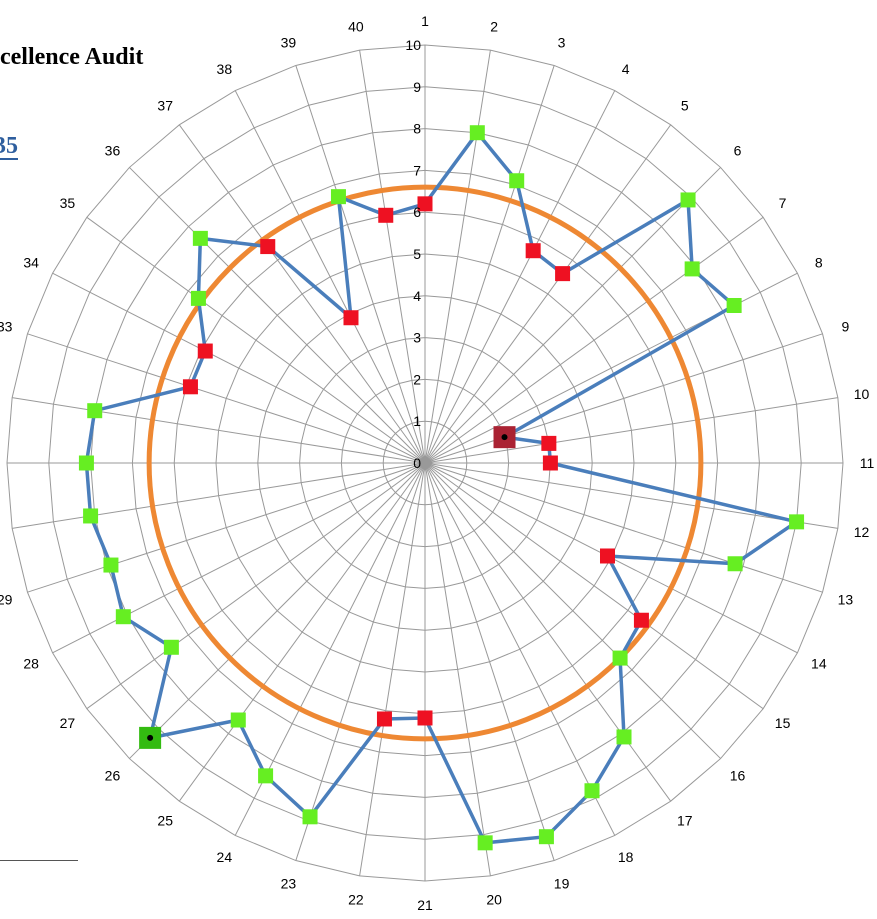 The image size is (877, 919). Describe the element at coordinates (417, 379) in the screenshot. I see `ring-label: 2` at that location.